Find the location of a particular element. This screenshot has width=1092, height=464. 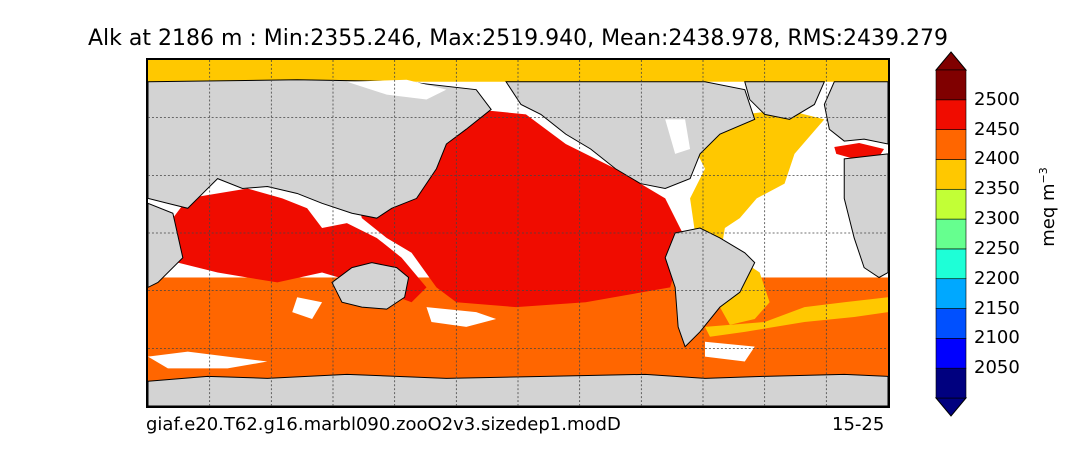

colorbar-tick-label: 2350 is located at coordinates (997, 189).